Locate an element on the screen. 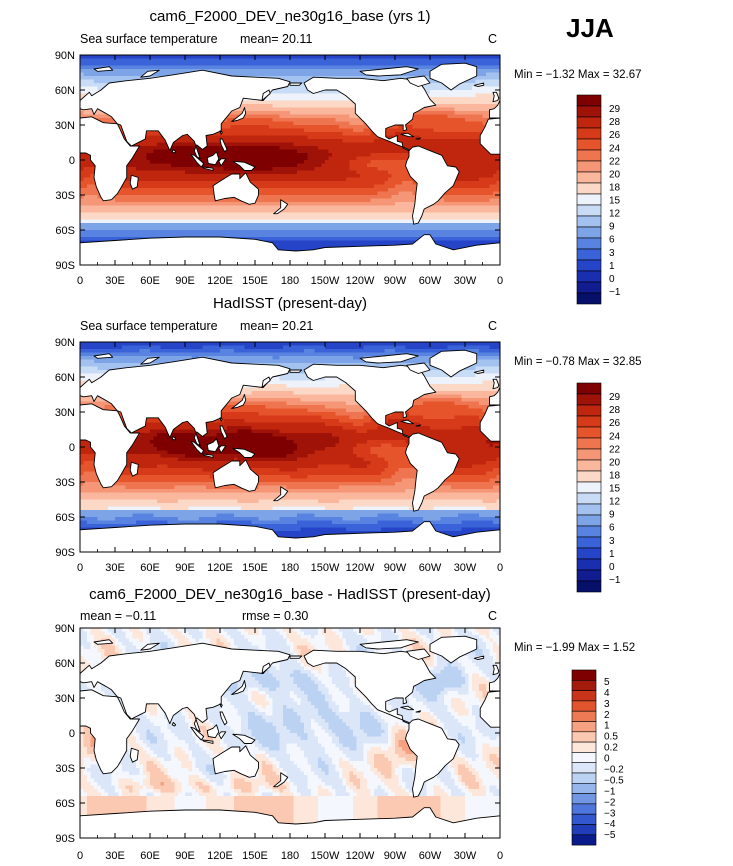 Image resolution: width=733 pixels, height=866 pixels. y-tick-label: 0 is located at coordinates (72, 734).